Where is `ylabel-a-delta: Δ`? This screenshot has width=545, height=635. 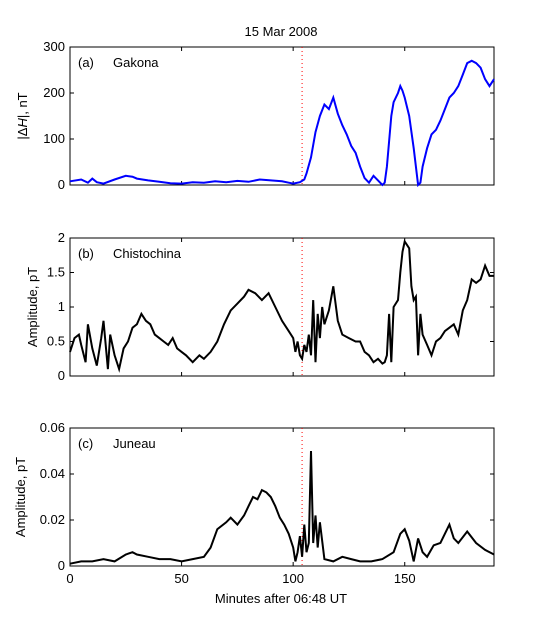 ylabel-a-delta: Δ is located at coordinates (22, 131).